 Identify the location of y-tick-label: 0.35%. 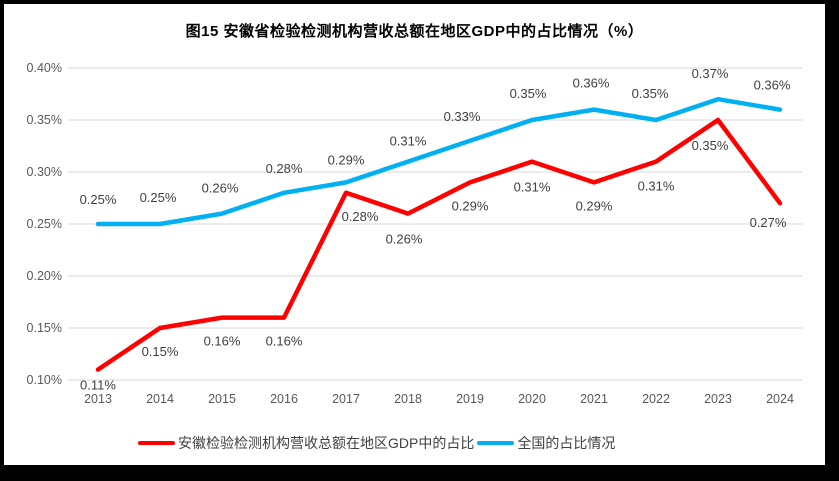
(44, 120).